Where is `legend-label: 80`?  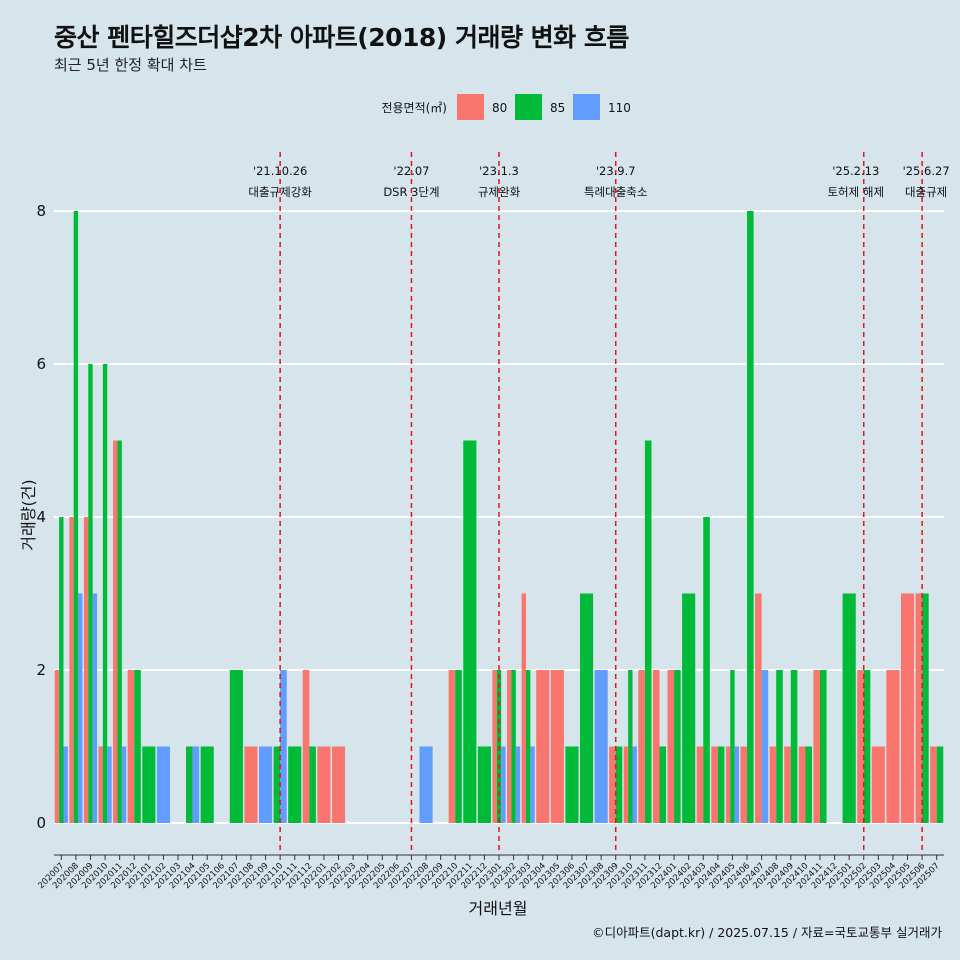
legend-label: 80 is located at coordinates (499, 108).